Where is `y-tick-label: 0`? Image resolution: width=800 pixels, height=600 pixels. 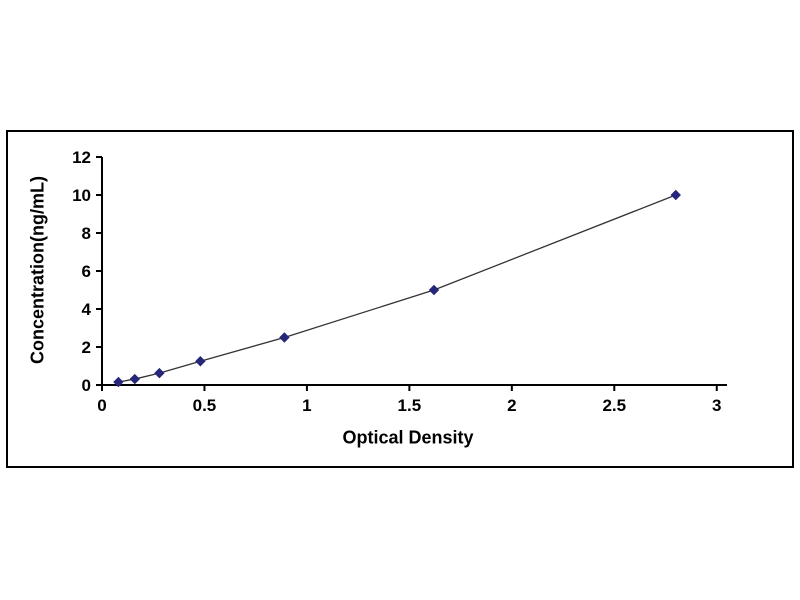
y-tick-label: 0 is located at coordinates (86, 385).